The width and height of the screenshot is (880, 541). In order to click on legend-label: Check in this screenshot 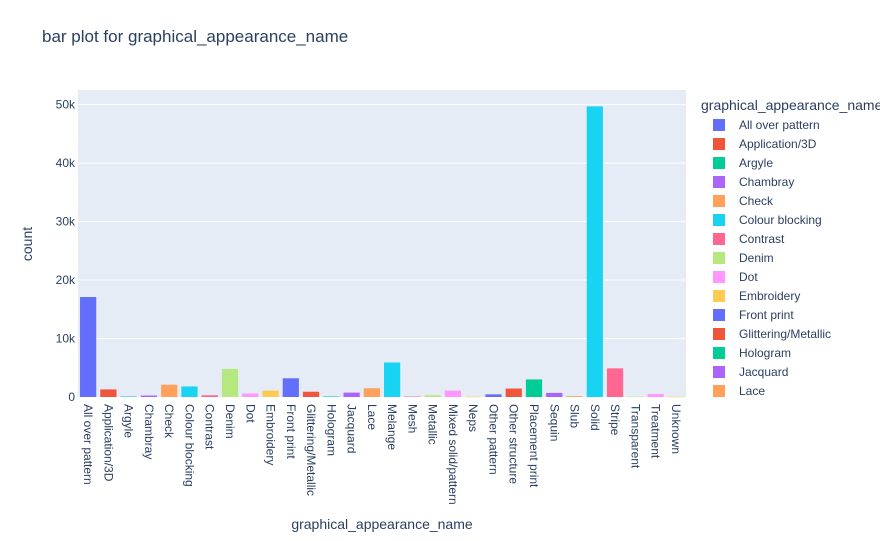, I will do `click(756, 201)`.